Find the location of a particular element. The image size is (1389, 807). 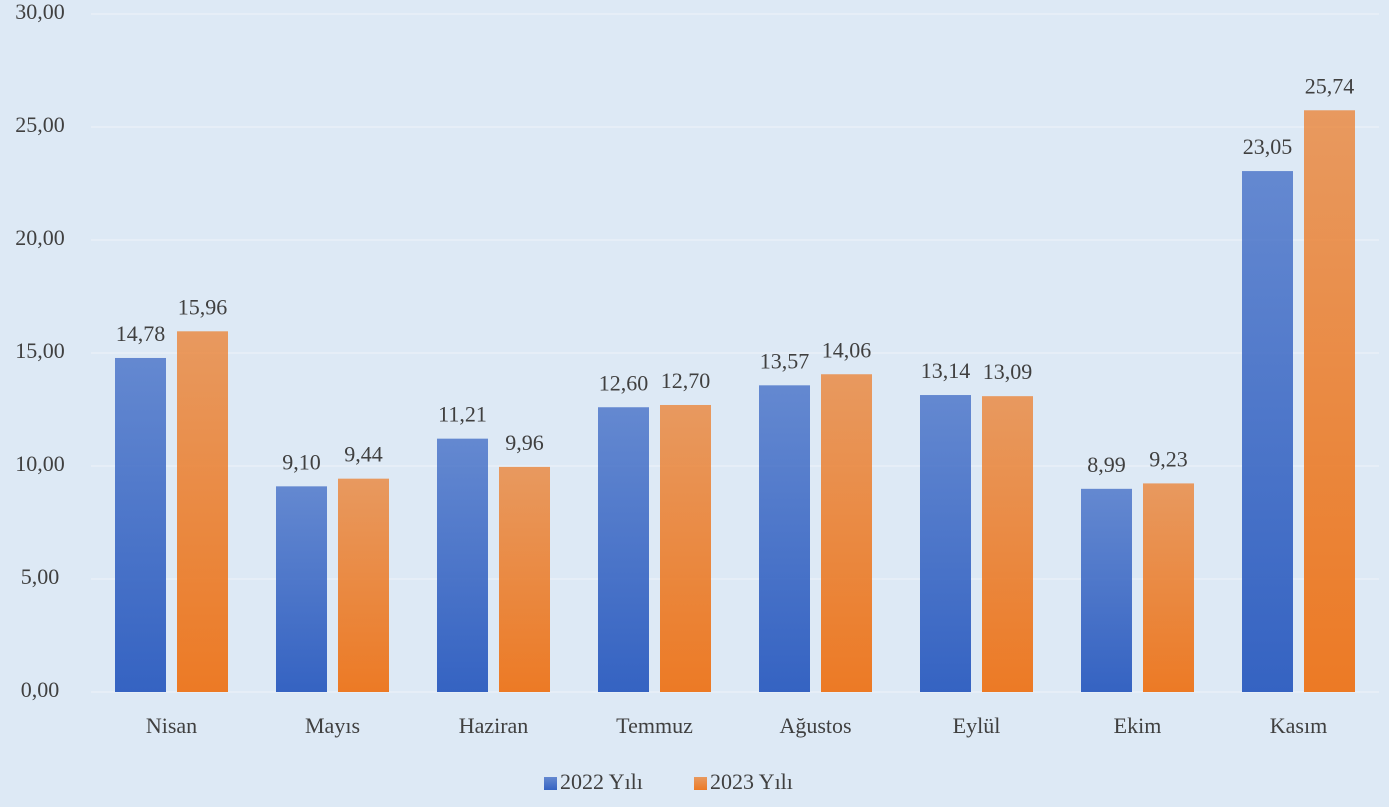

y-tick-label: 0,00 is located at coordinates (40, 689).